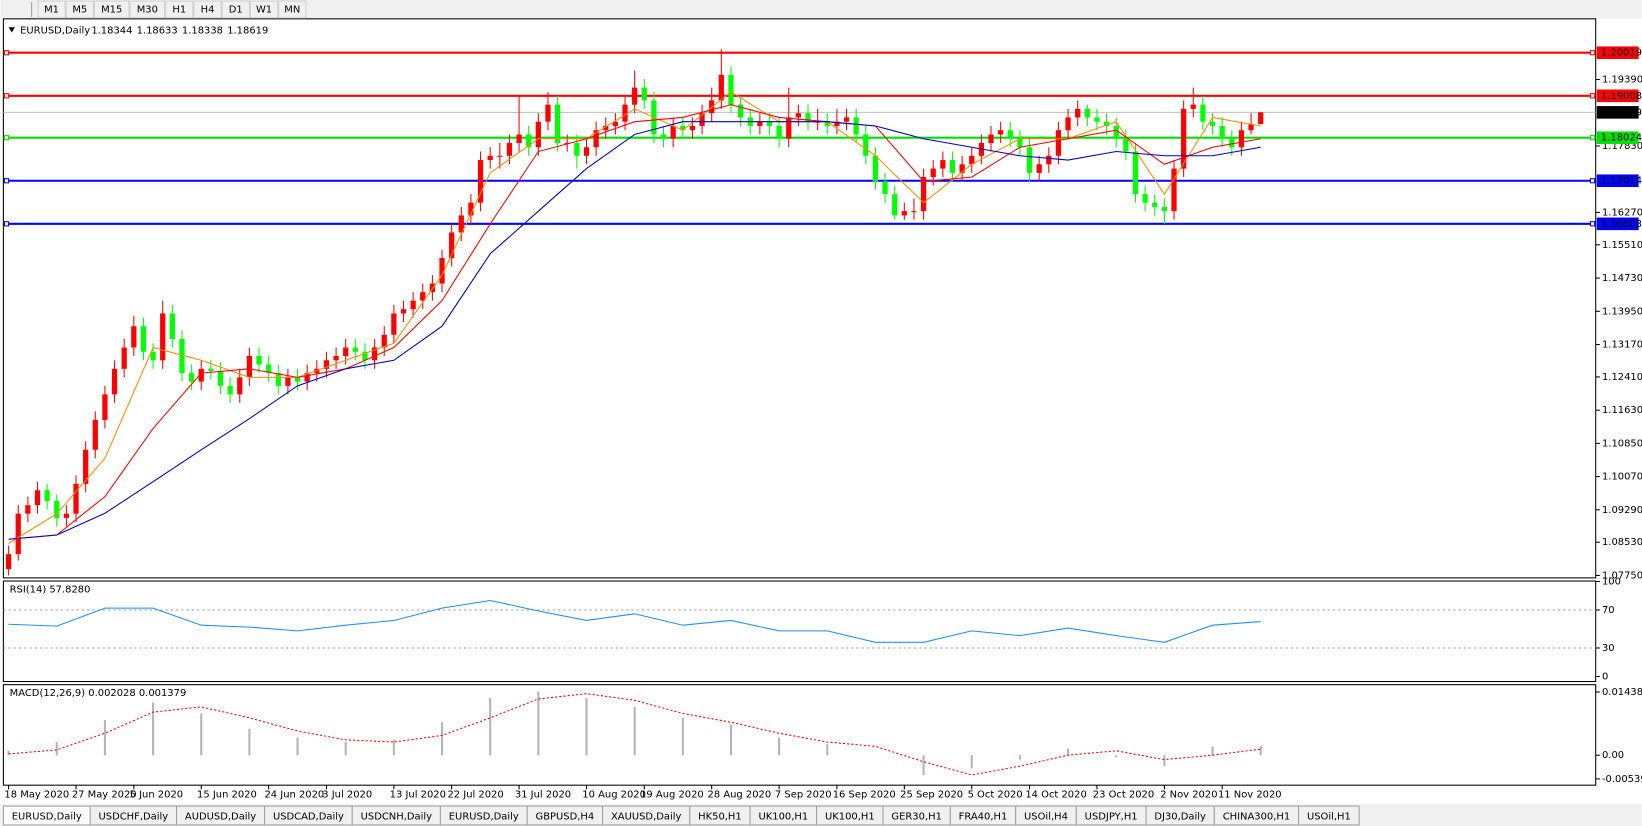  I want to click on tab-label: AUDUSD,Daily, so click(220, 817).